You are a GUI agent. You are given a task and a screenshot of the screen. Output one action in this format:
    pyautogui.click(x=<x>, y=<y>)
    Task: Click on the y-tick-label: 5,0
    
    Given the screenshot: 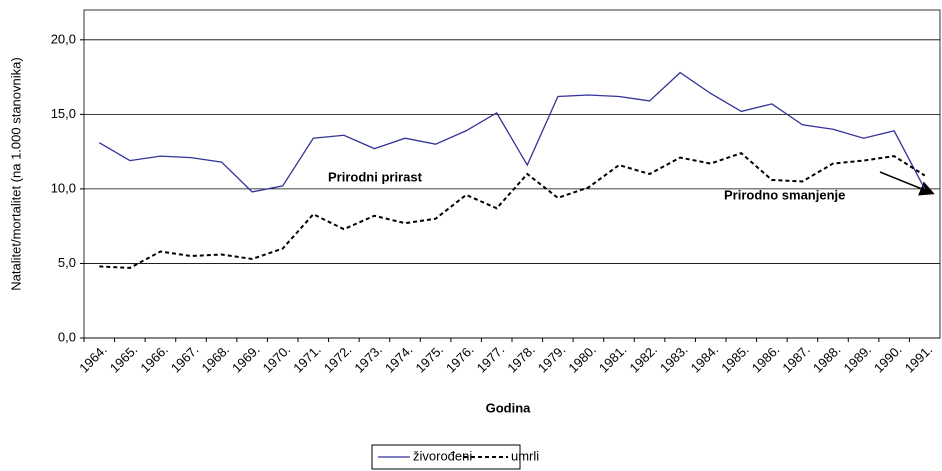 What is the action you would take?
    pyautogui.click(x=67, y=262)
    